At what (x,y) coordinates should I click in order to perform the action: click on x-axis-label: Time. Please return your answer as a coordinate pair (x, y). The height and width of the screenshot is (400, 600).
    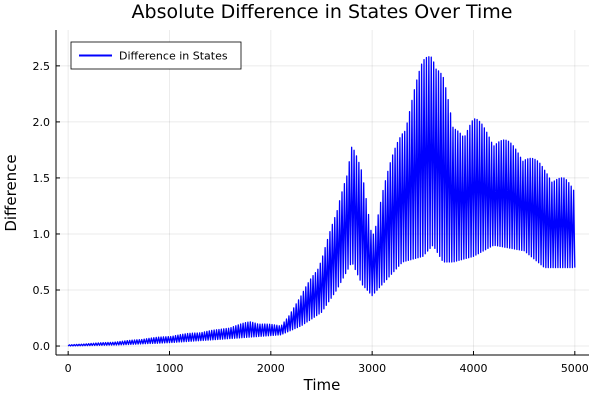
    Looking at the image, I should click on (322, 385).